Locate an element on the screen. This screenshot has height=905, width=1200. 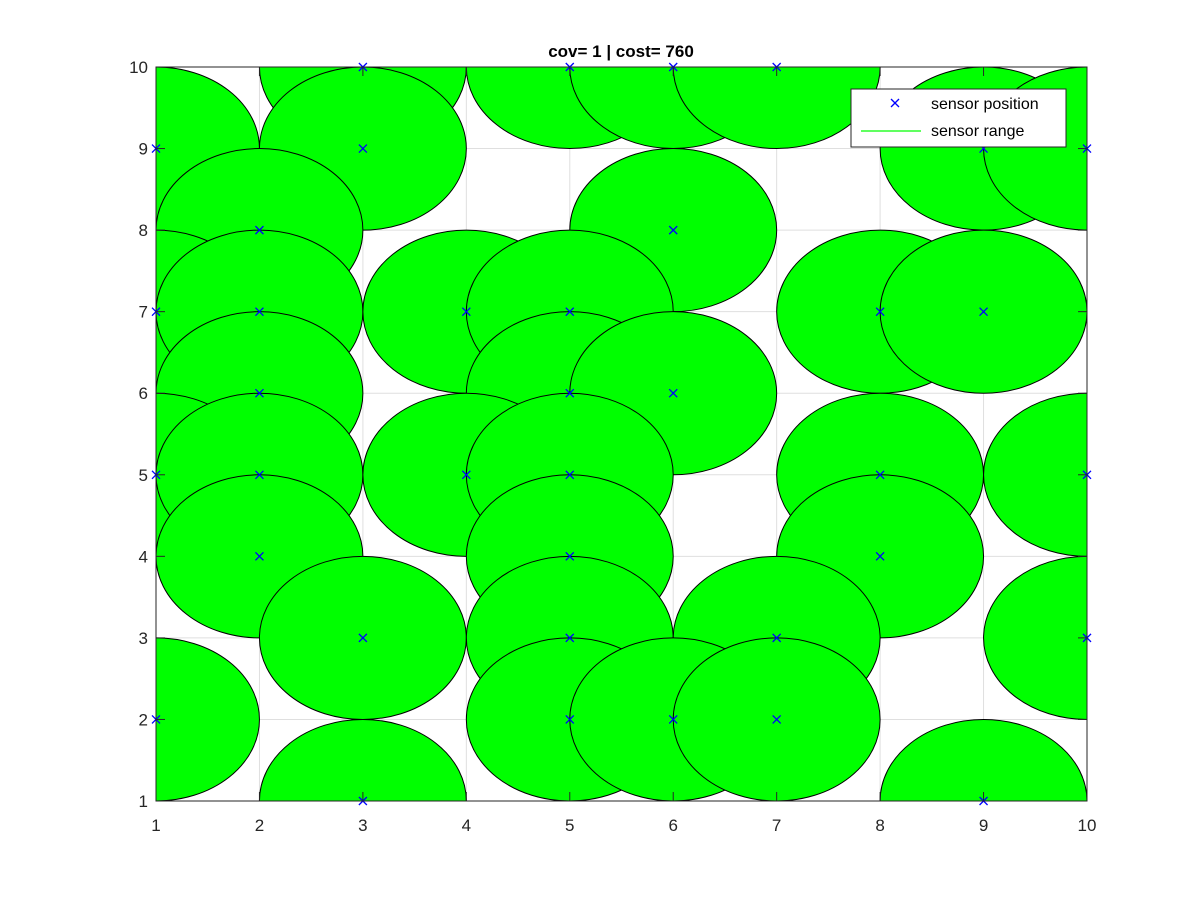
legend-box is located at coordinates (958, 118).